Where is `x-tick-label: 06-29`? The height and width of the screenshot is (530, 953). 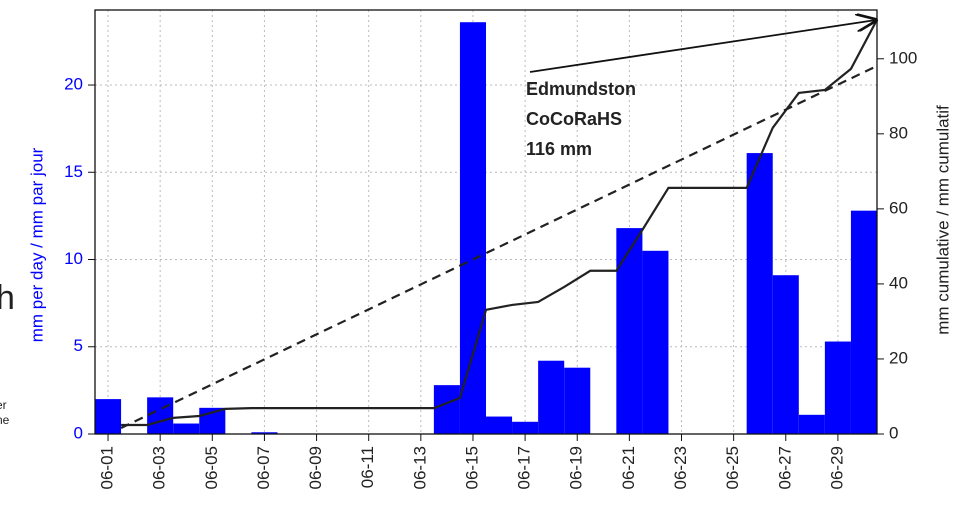 x-tick-label: 06-29 is located at coordinates (836, 467).